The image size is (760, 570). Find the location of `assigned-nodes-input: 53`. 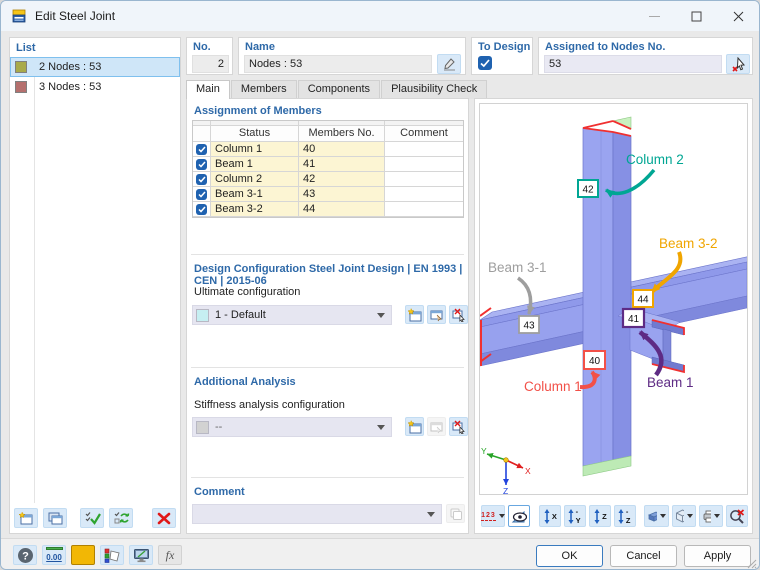

assigned-nodes-input: 53 is located at coordinates (633, 64).